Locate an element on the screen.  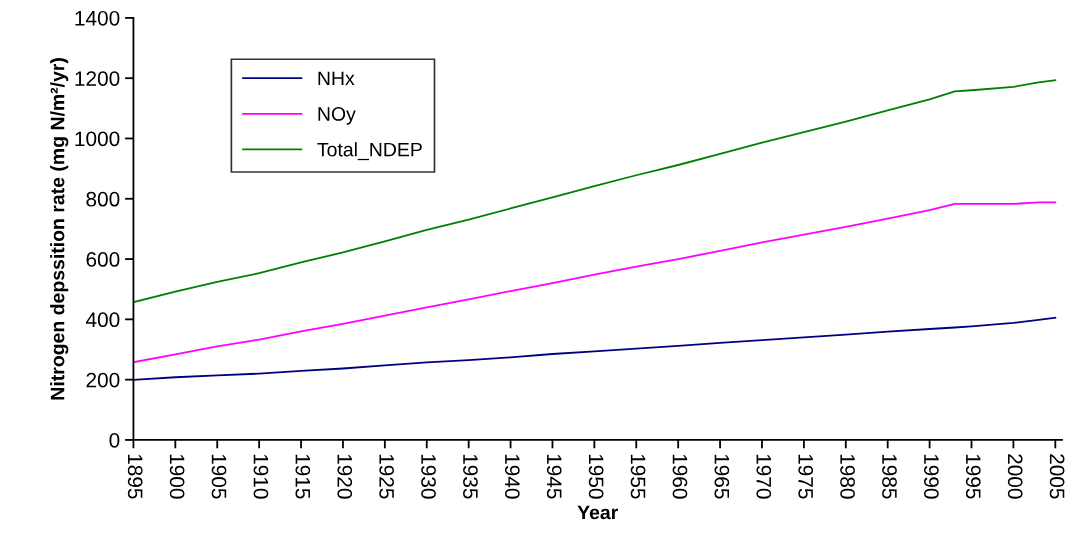
x-tick-label: 1925 is located at coordinates (387, 476).